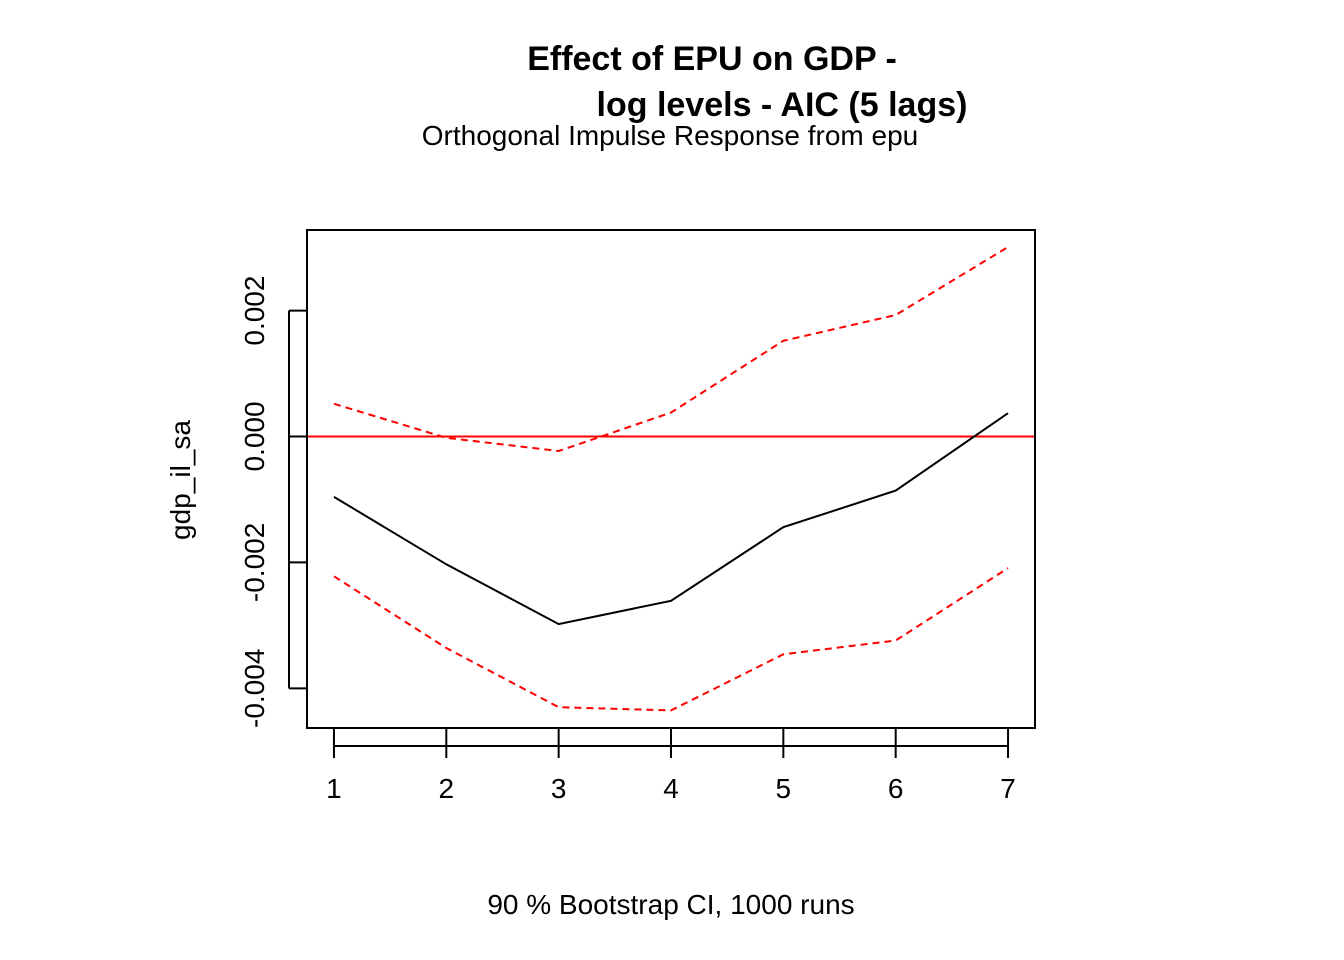 The height and width of the screenshot is (960, 1344). Describe the element at coordinates (254, 311) in the screenshot. I see `y-tick-label: 0.002` at that location.